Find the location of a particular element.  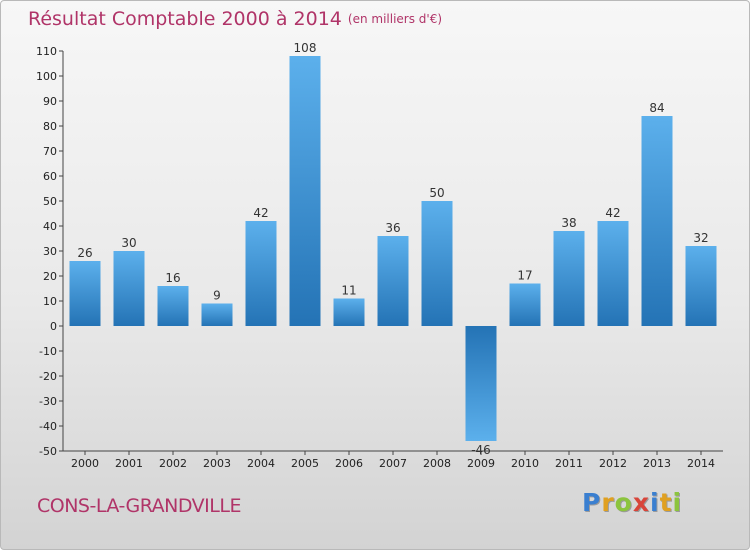

y-tick-label: 10 is located at coordinates (50, 301).